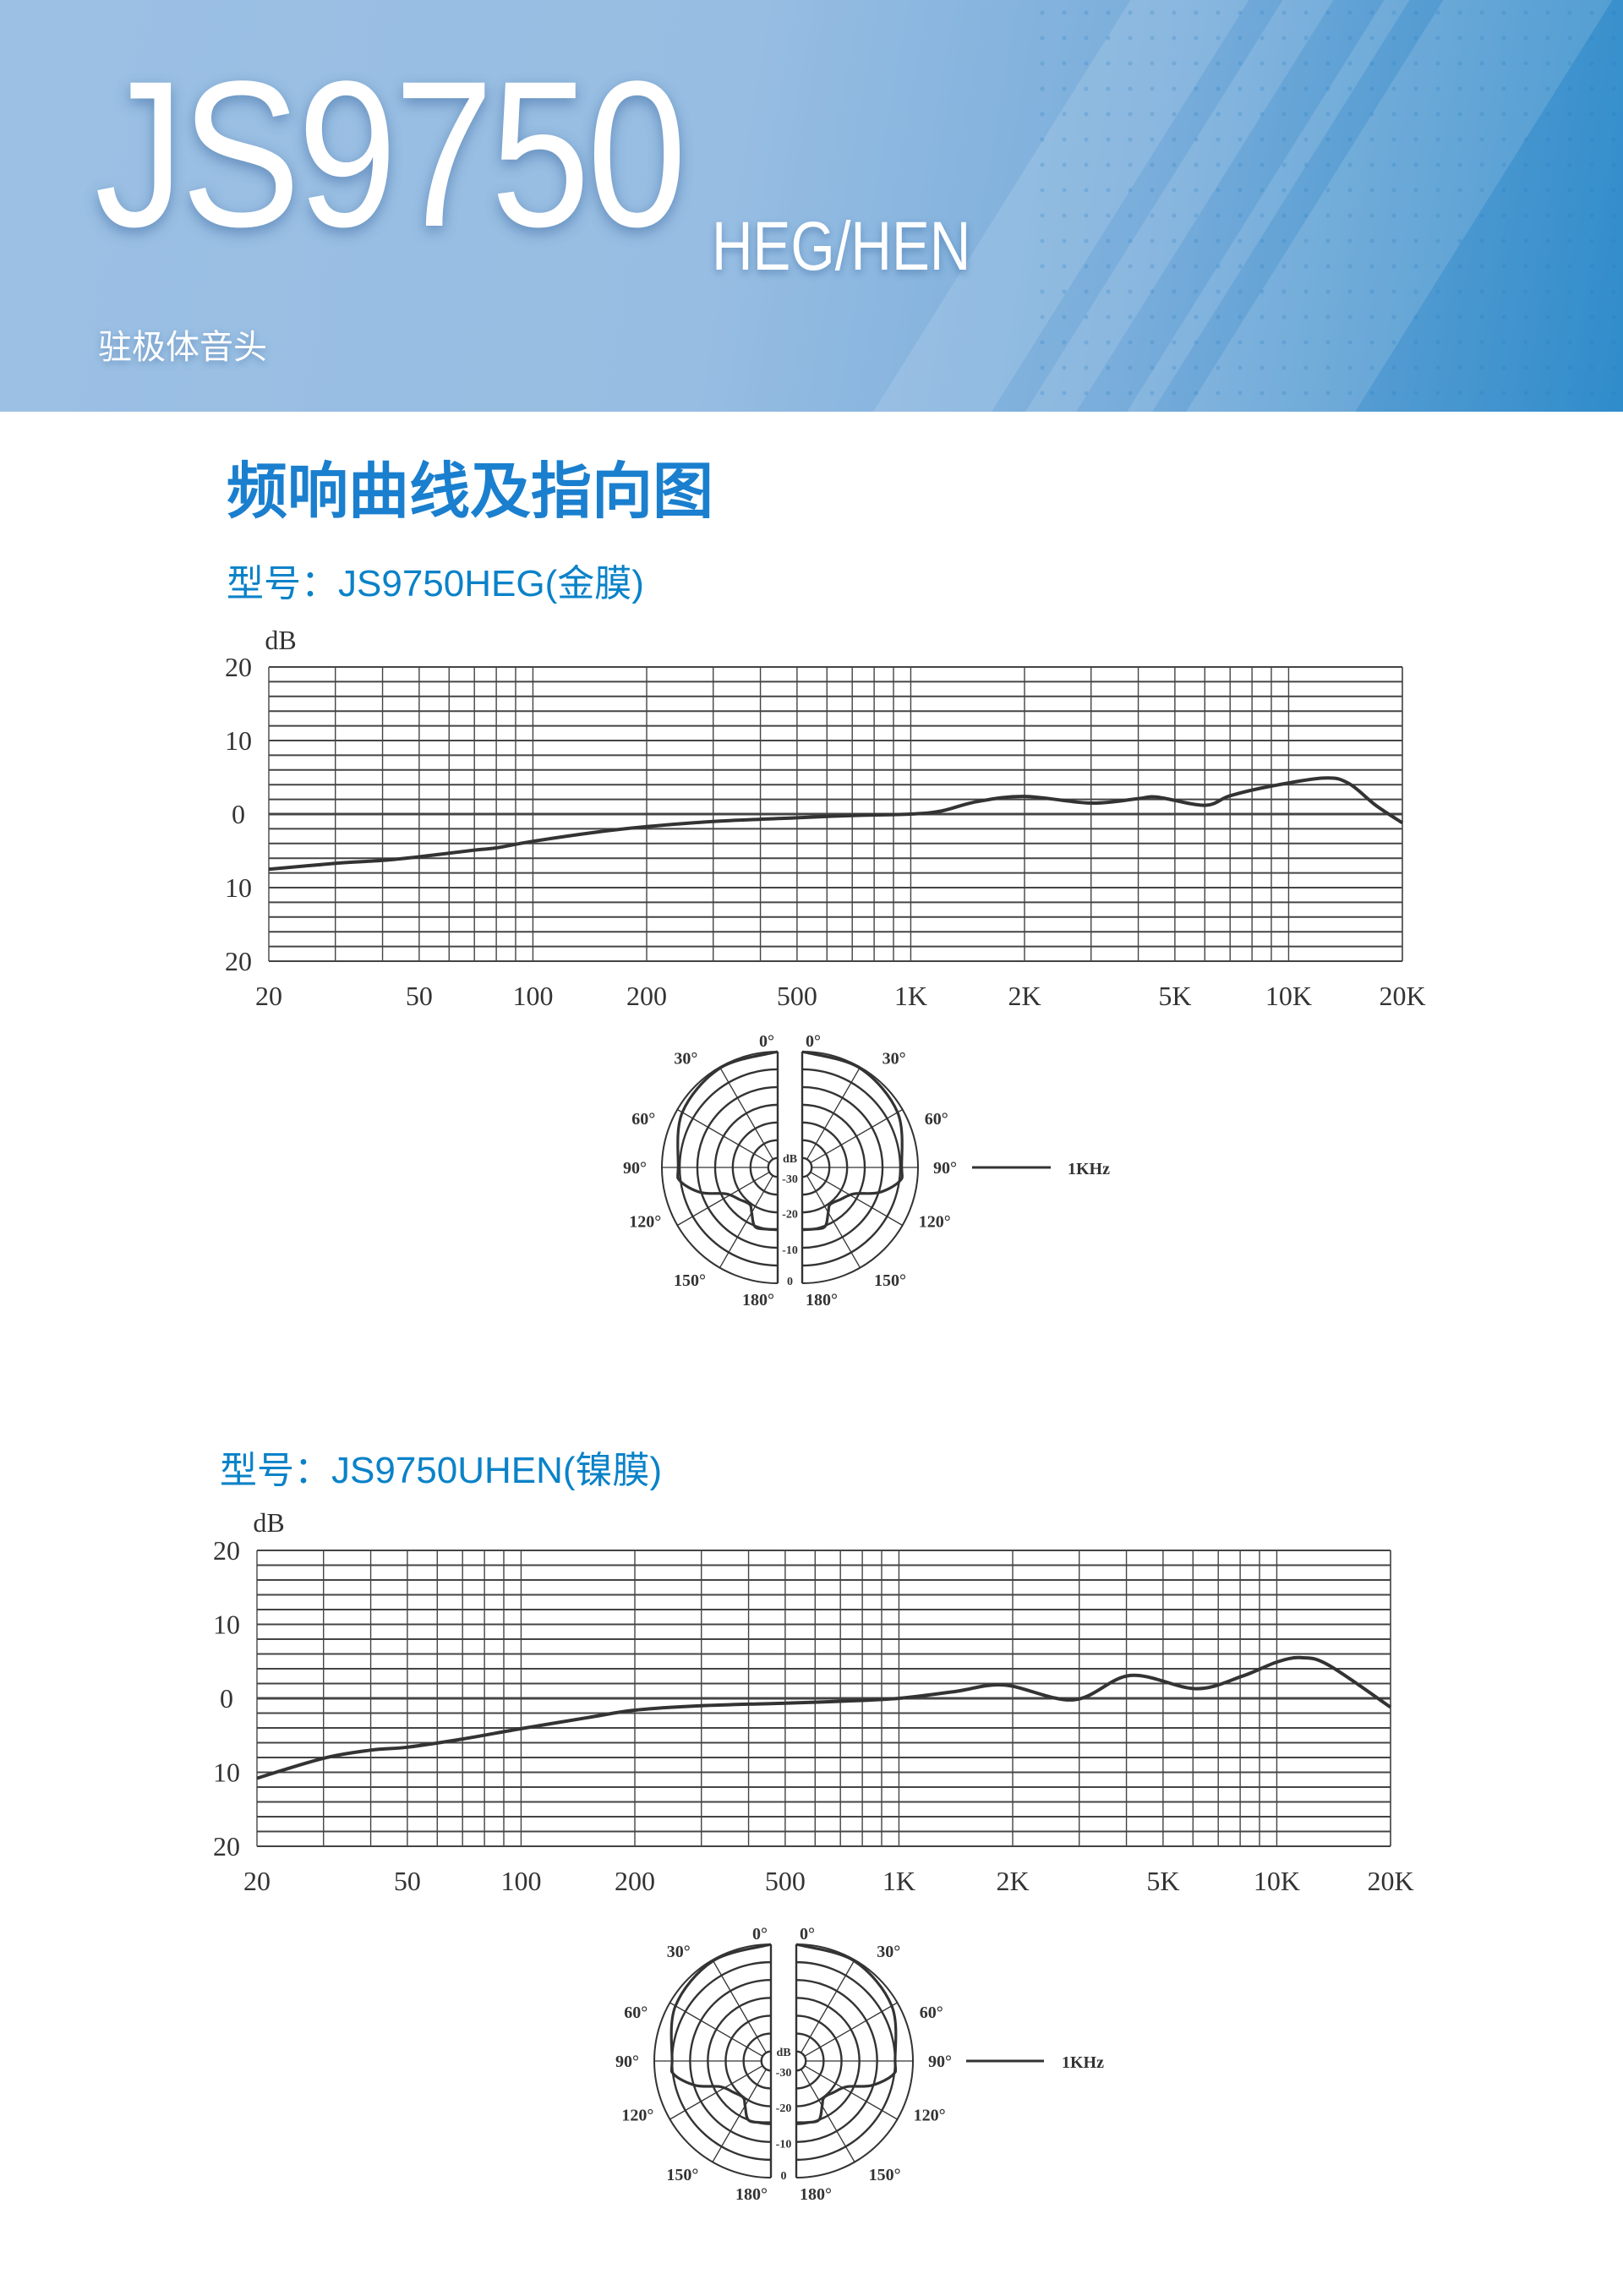 Image resolution: width=1623 pixels, height=2296 pixels. Describe the element at coordinates (471, 492) in the screenshot. I see `section-title: 频响曲线及指向图` at that location.